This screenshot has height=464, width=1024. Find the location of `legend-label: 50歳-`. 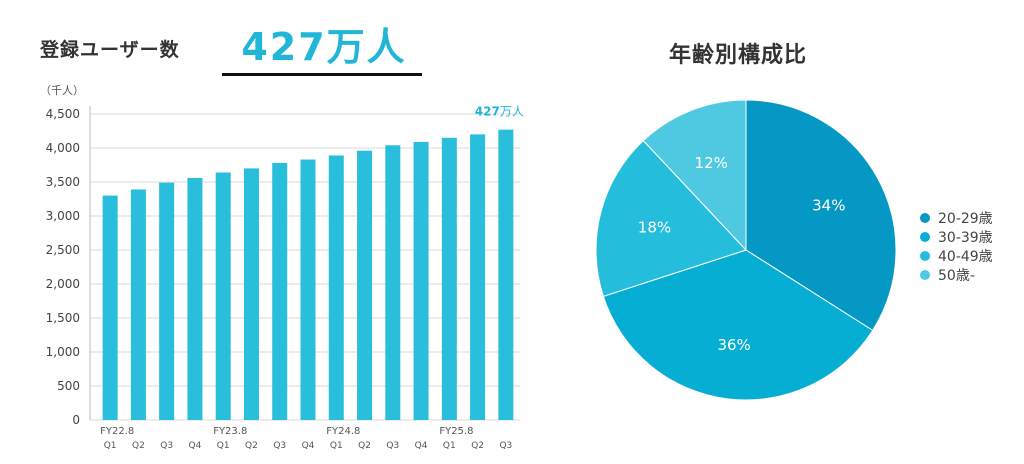

legend-label: 50歳- is located at coordinates (956, 275).